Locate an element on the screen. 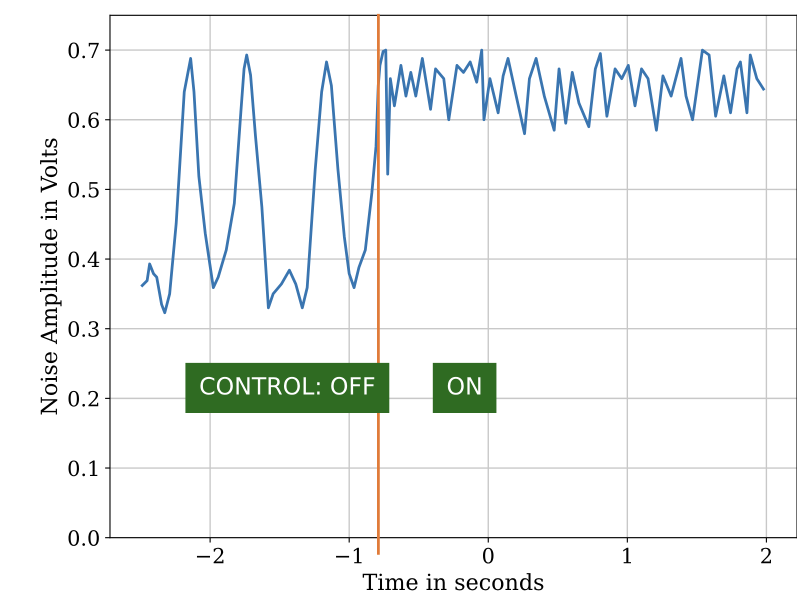  y-tick-label: 0.2 is located at coordinates (83, 398).